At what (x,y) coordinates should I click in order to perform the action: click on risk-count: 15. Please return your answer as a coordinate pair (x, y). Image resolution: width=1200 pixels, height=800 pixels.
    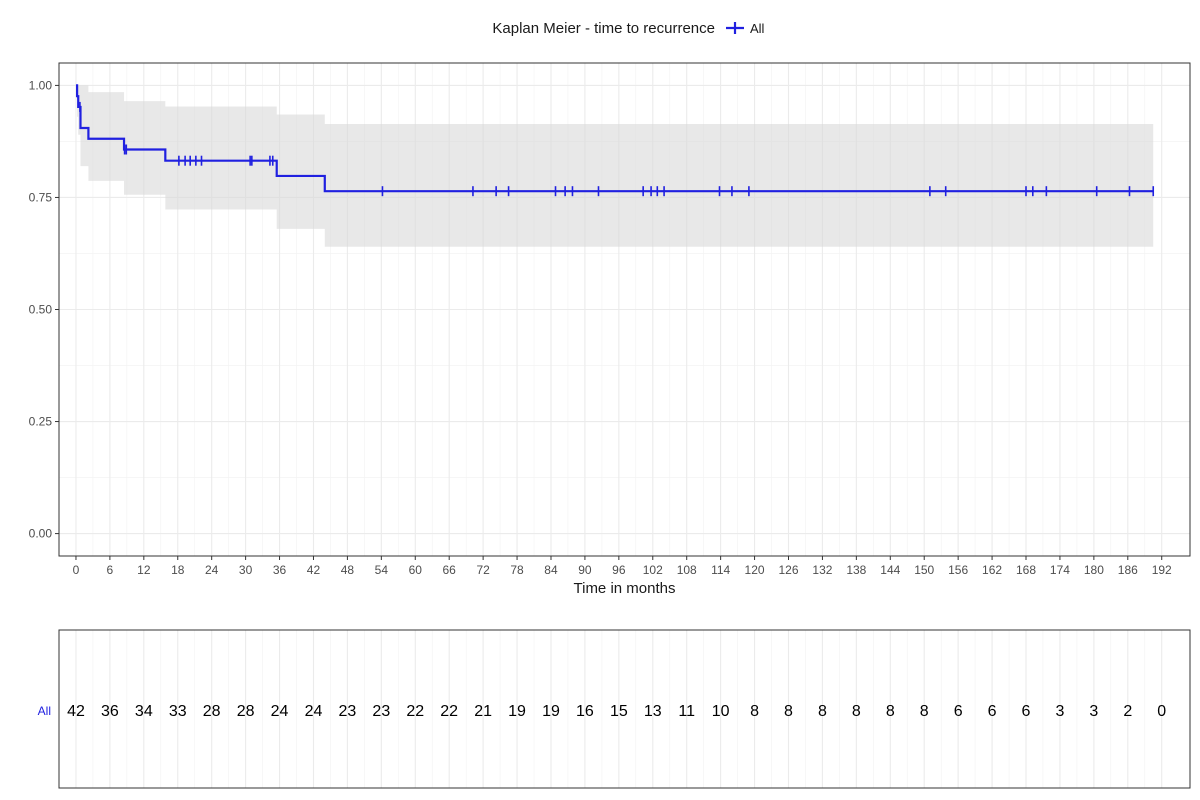
    Looking at the image, I should click on (619, 711).